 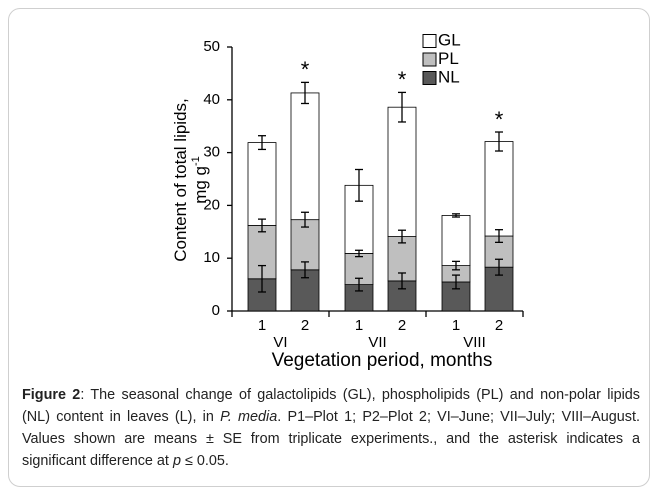 I want to click on y-axis-label-line: mg g, so click(x=200, y=185).